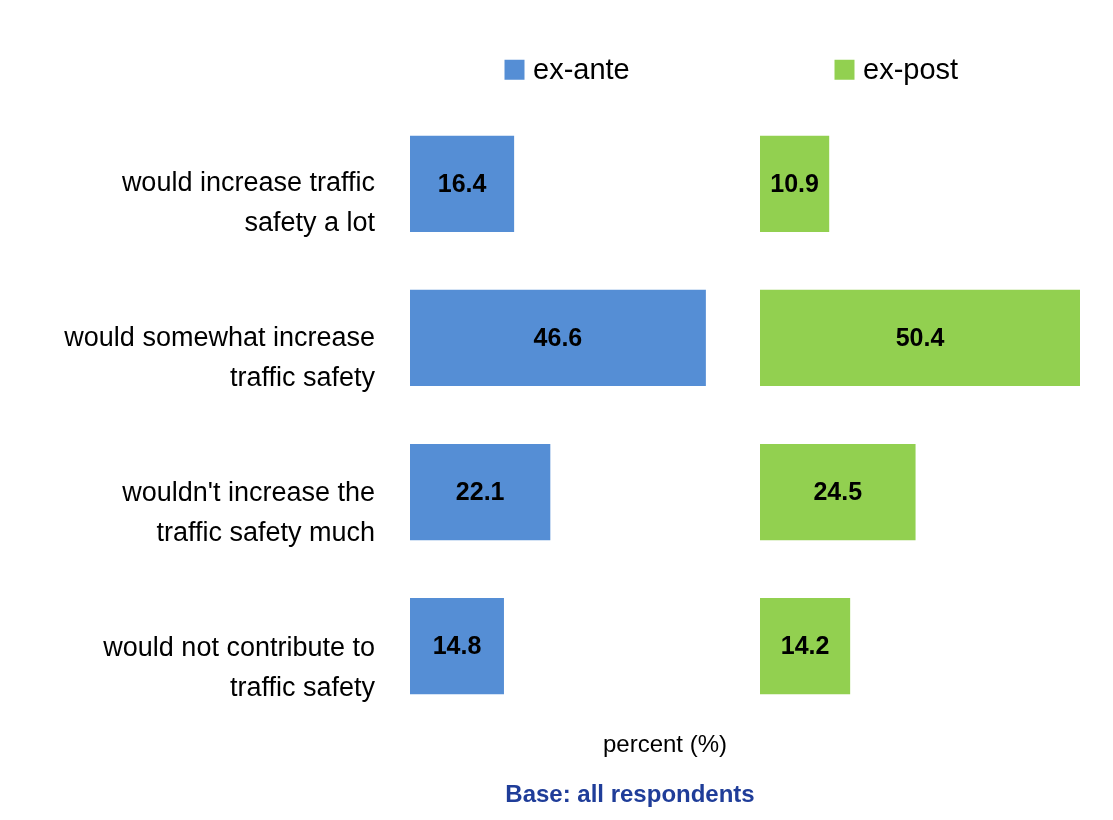 The width and height of the screenshot is (1113, 820). Describe the element at coordinates (248, 511) in the screenshot. I see `y-tick-label: wouldn't increase the traffic safety much` at that location.